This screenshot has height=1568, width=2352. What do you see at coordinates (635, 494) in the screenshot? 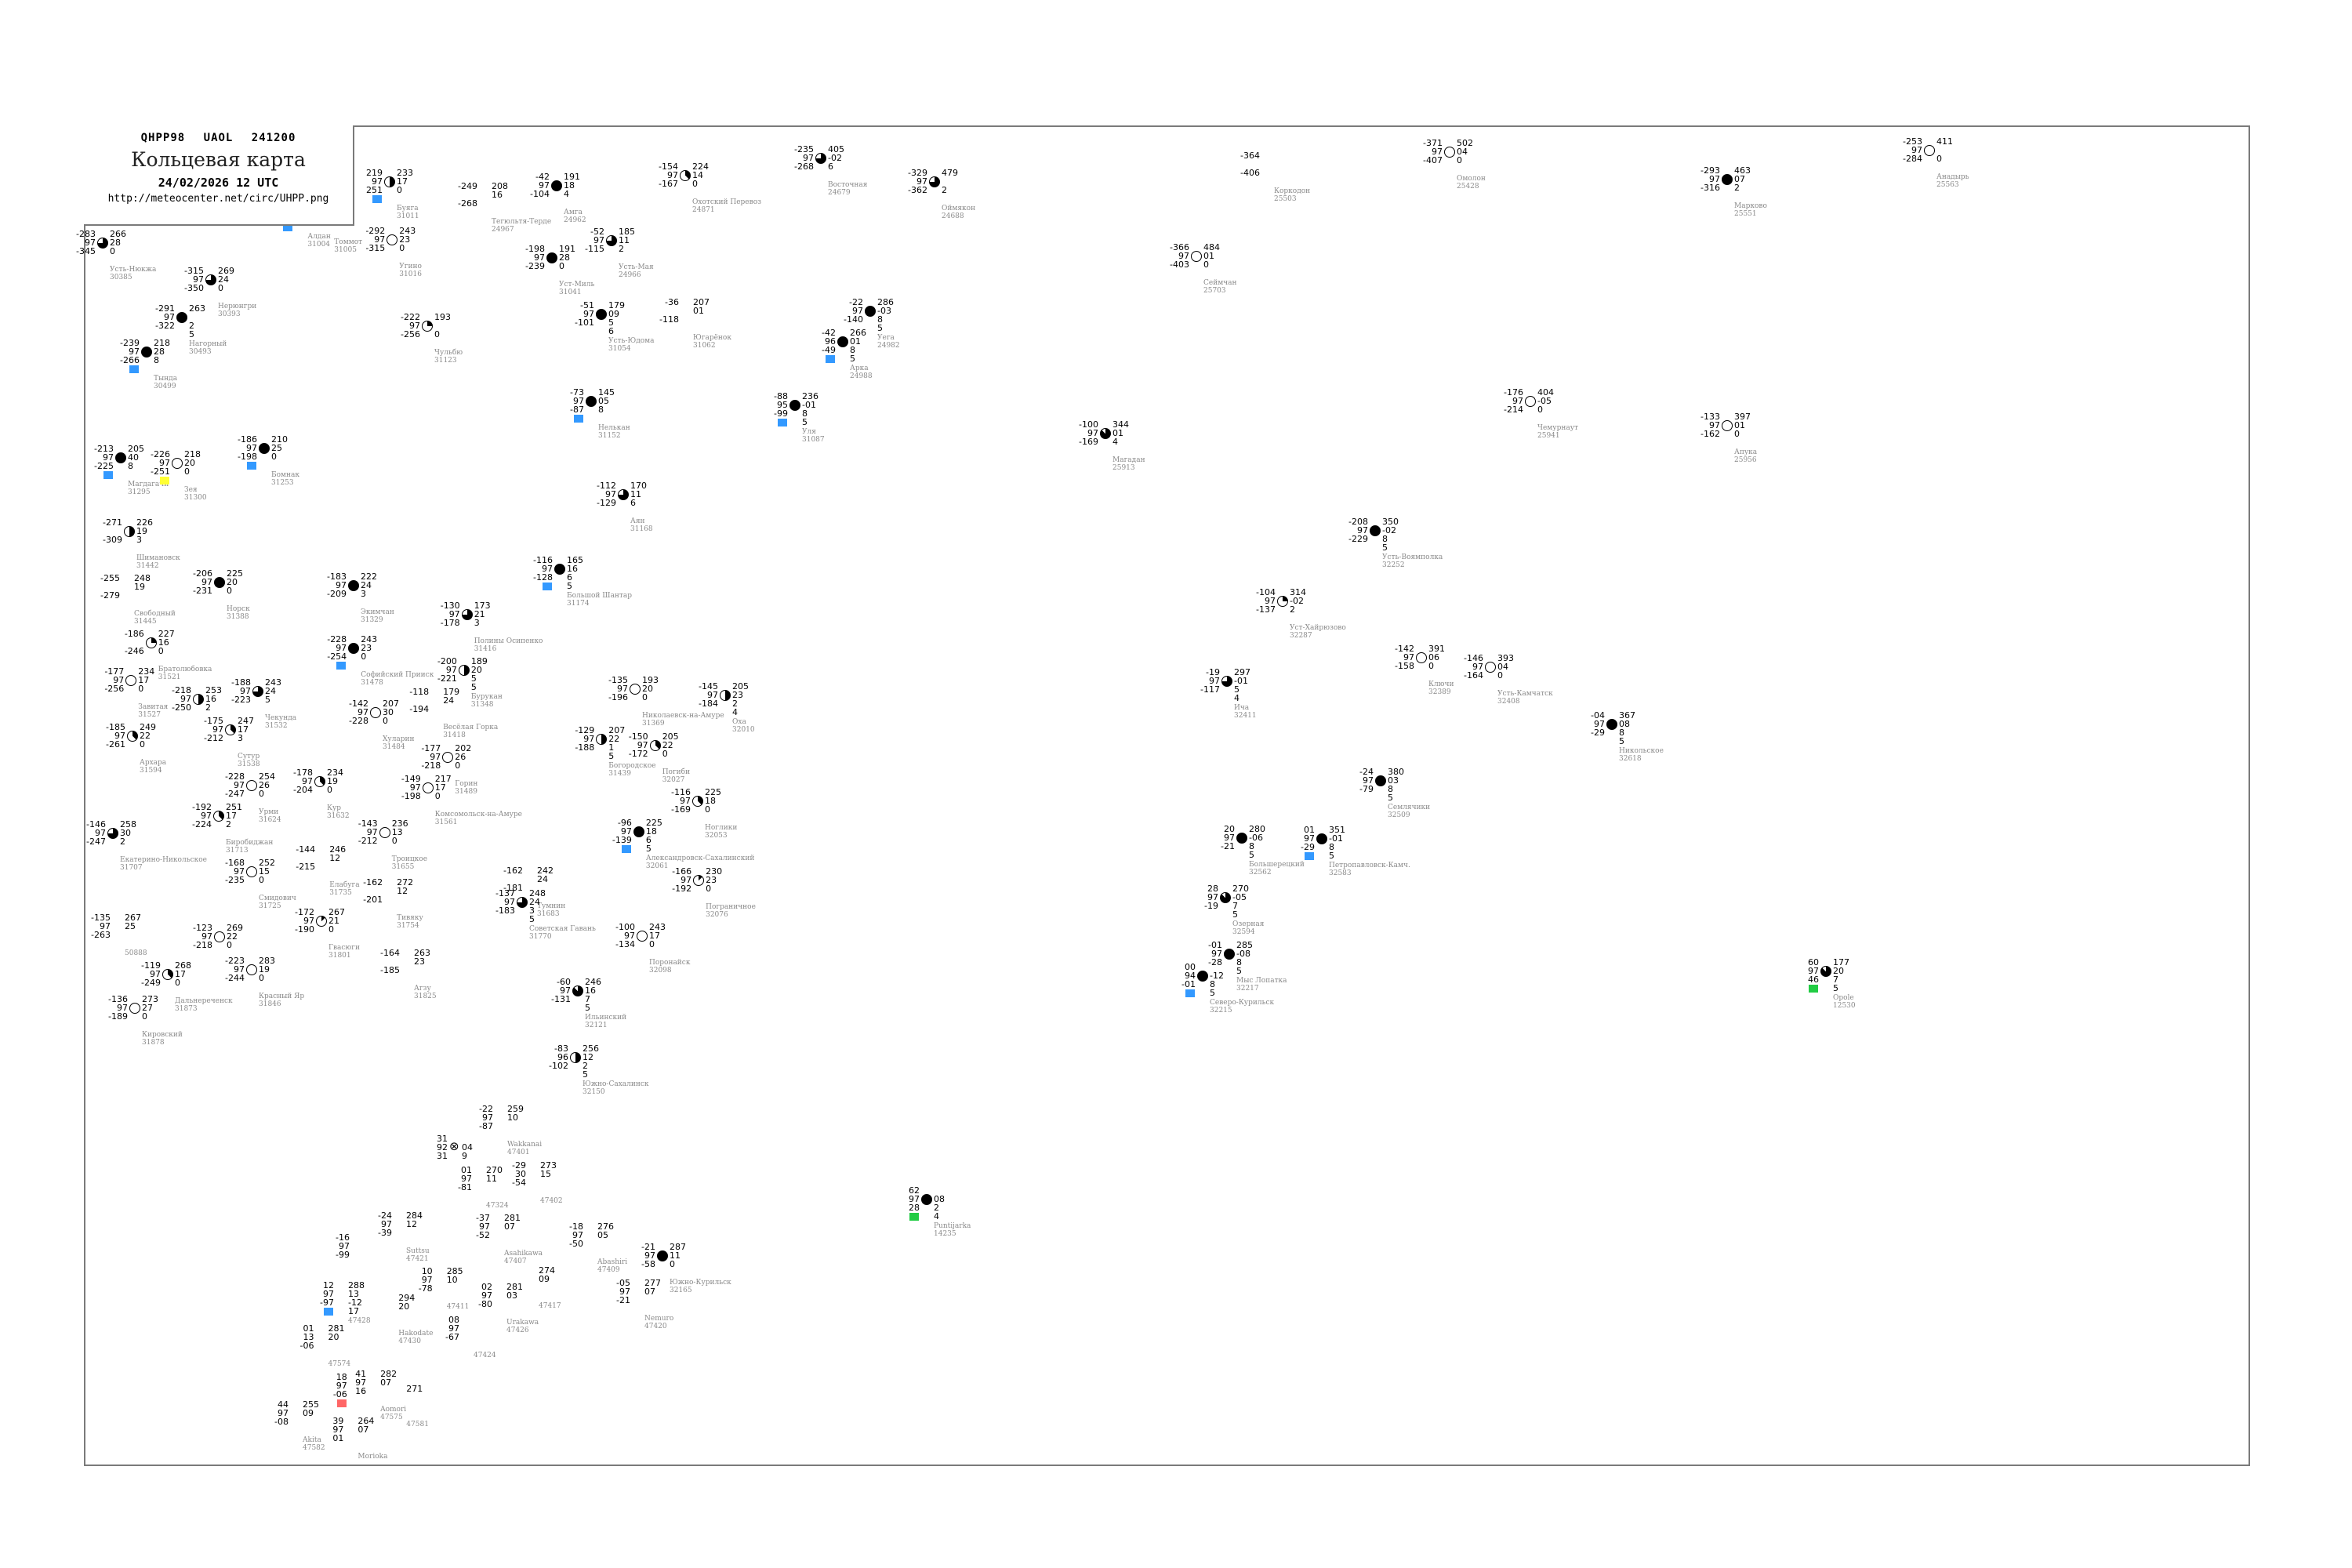
I see `tendency-value: 11` at bounding box center [635, 494].